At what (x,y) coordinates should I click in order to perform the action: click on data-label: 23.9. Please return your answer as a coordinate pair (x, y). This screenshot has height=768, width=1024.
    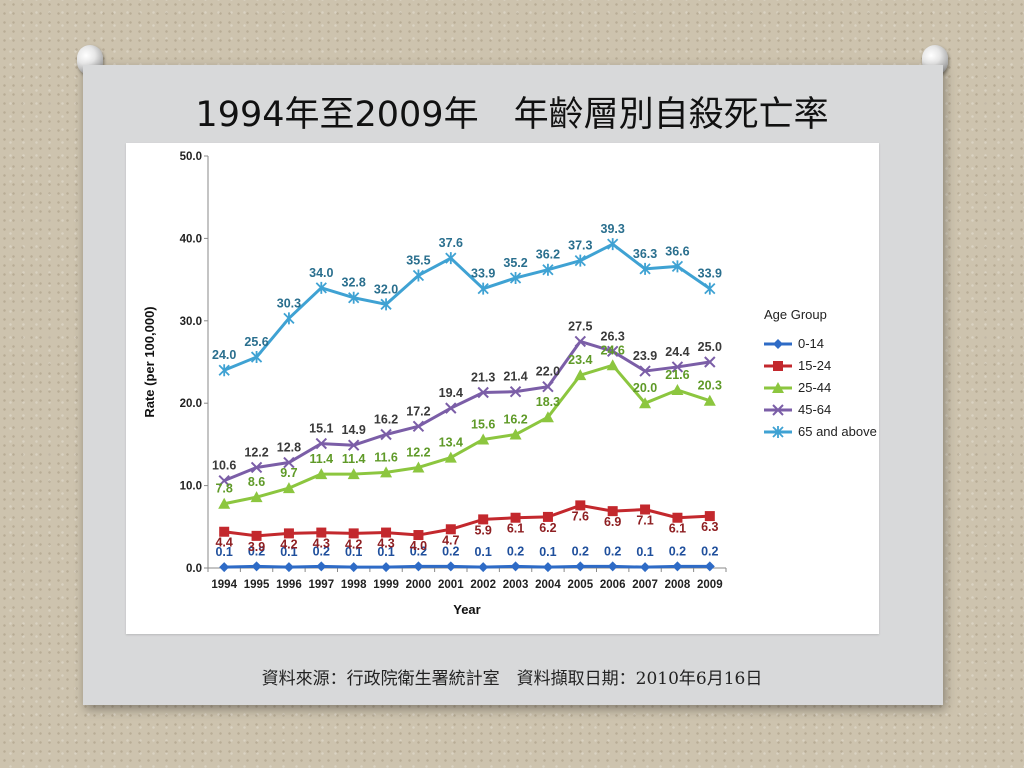
    Looking at the image, I should click on (645, 356).